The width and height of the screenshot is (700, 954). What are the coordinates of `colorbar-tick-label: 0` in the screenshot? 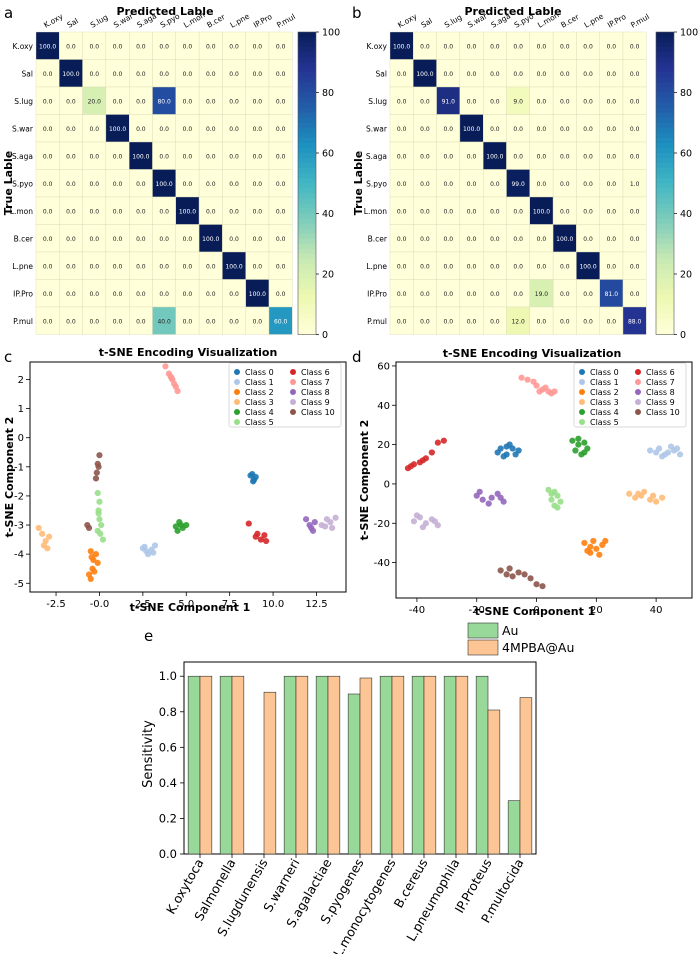 It's located at (683, 335).